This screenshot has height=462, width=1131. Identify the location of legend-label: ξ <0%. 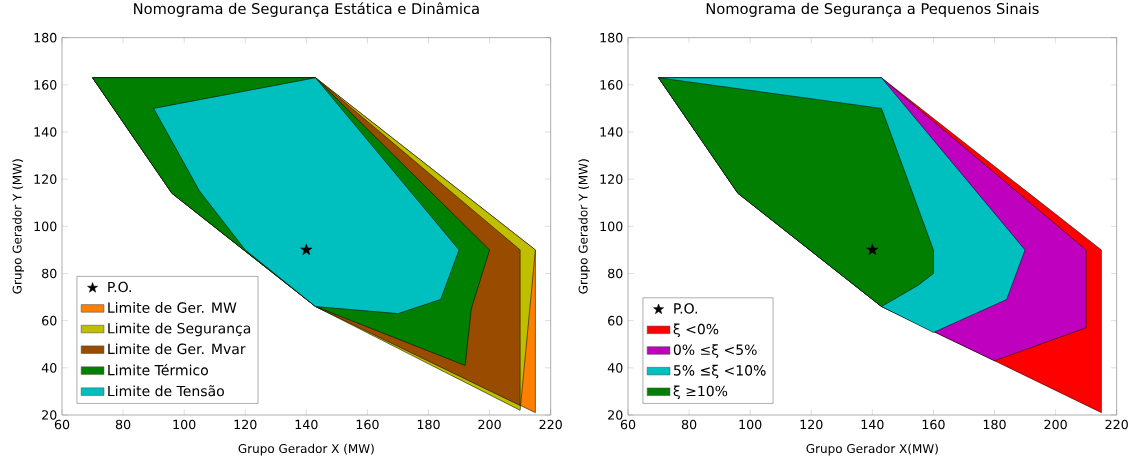
(696, 330).